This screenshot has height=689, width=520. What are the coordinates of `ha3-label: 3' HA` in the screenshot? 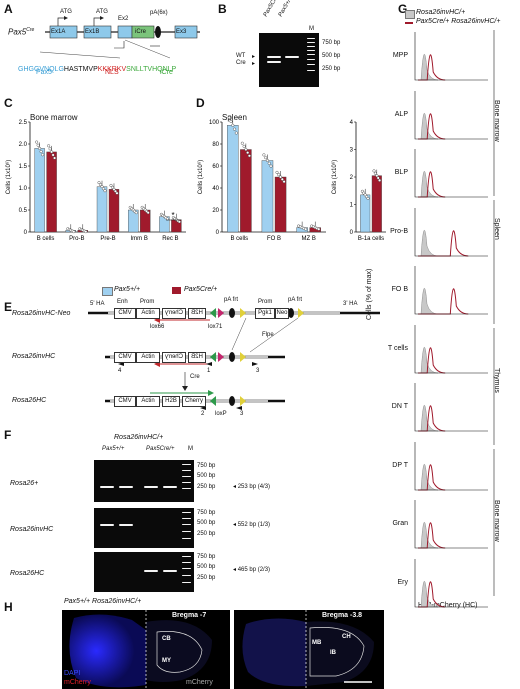 It's located at (350, 304).